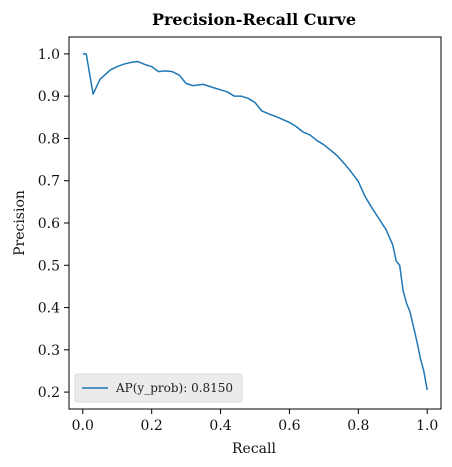 This screenshot has width=452, height=467. I want to click on y-tick-label: 1.0, so click(49, 55).